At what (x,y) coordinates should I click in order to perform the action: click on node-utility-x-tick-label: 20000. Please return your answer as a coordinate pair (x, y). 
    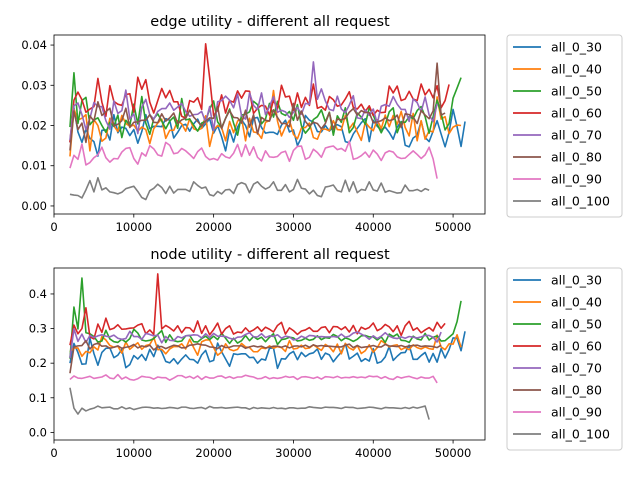
    Looking at the image, I should click on (213, 453).